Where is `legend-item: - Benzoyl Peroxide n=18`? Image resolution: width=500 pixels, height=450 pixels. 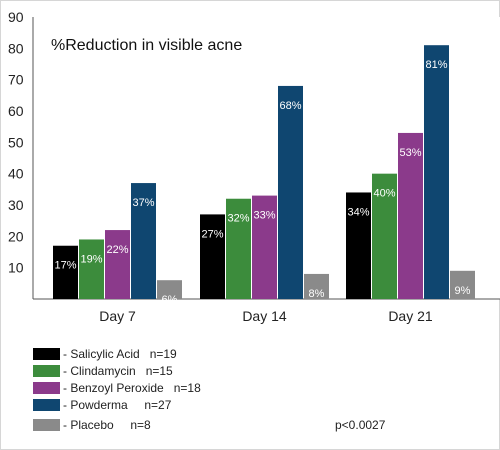
legend-item: - Benzoyl Peroxide n=18 is located at coordinates (117, 387).